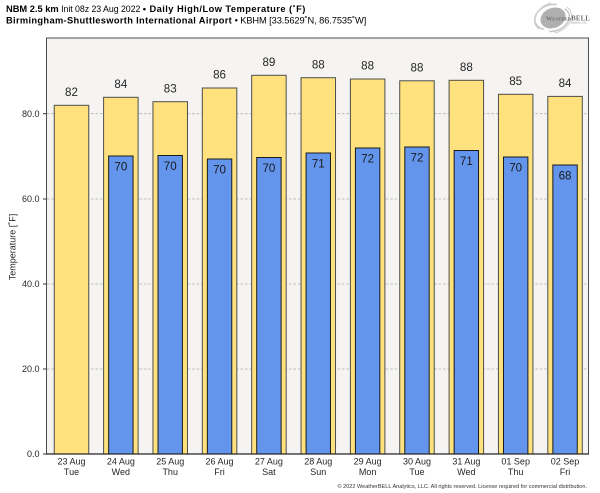 The height and width of the screenshot is (493, 600). Describe the element at coordinates (268, 62) in the screenshot. I see `svg-text: 89` at that location.